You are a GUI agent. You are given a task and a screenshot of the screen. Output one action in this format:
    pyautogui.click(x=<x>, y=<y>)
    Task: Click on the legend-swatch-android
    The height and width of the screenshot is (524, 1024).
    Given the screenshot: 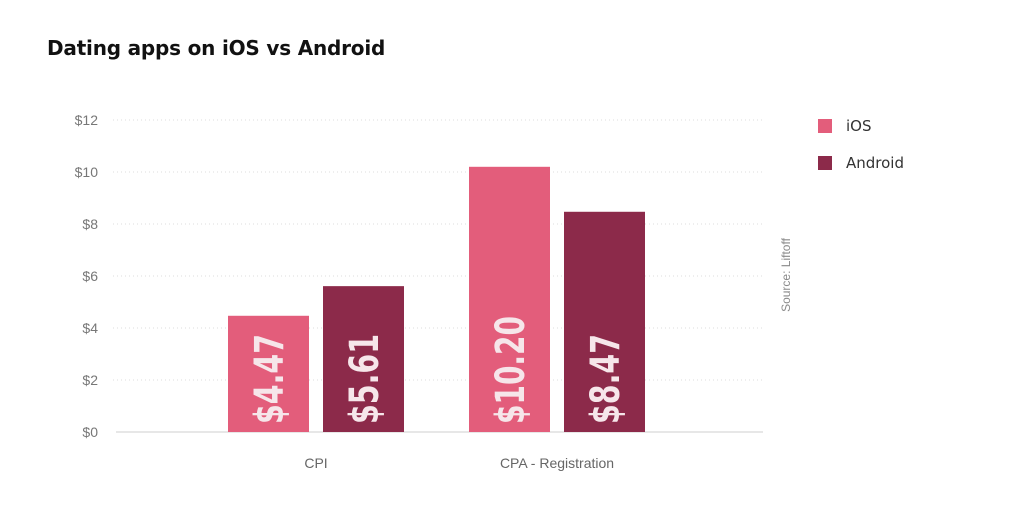 What is the action you would take?
    pyautogui.click(x=825, y=163)
    